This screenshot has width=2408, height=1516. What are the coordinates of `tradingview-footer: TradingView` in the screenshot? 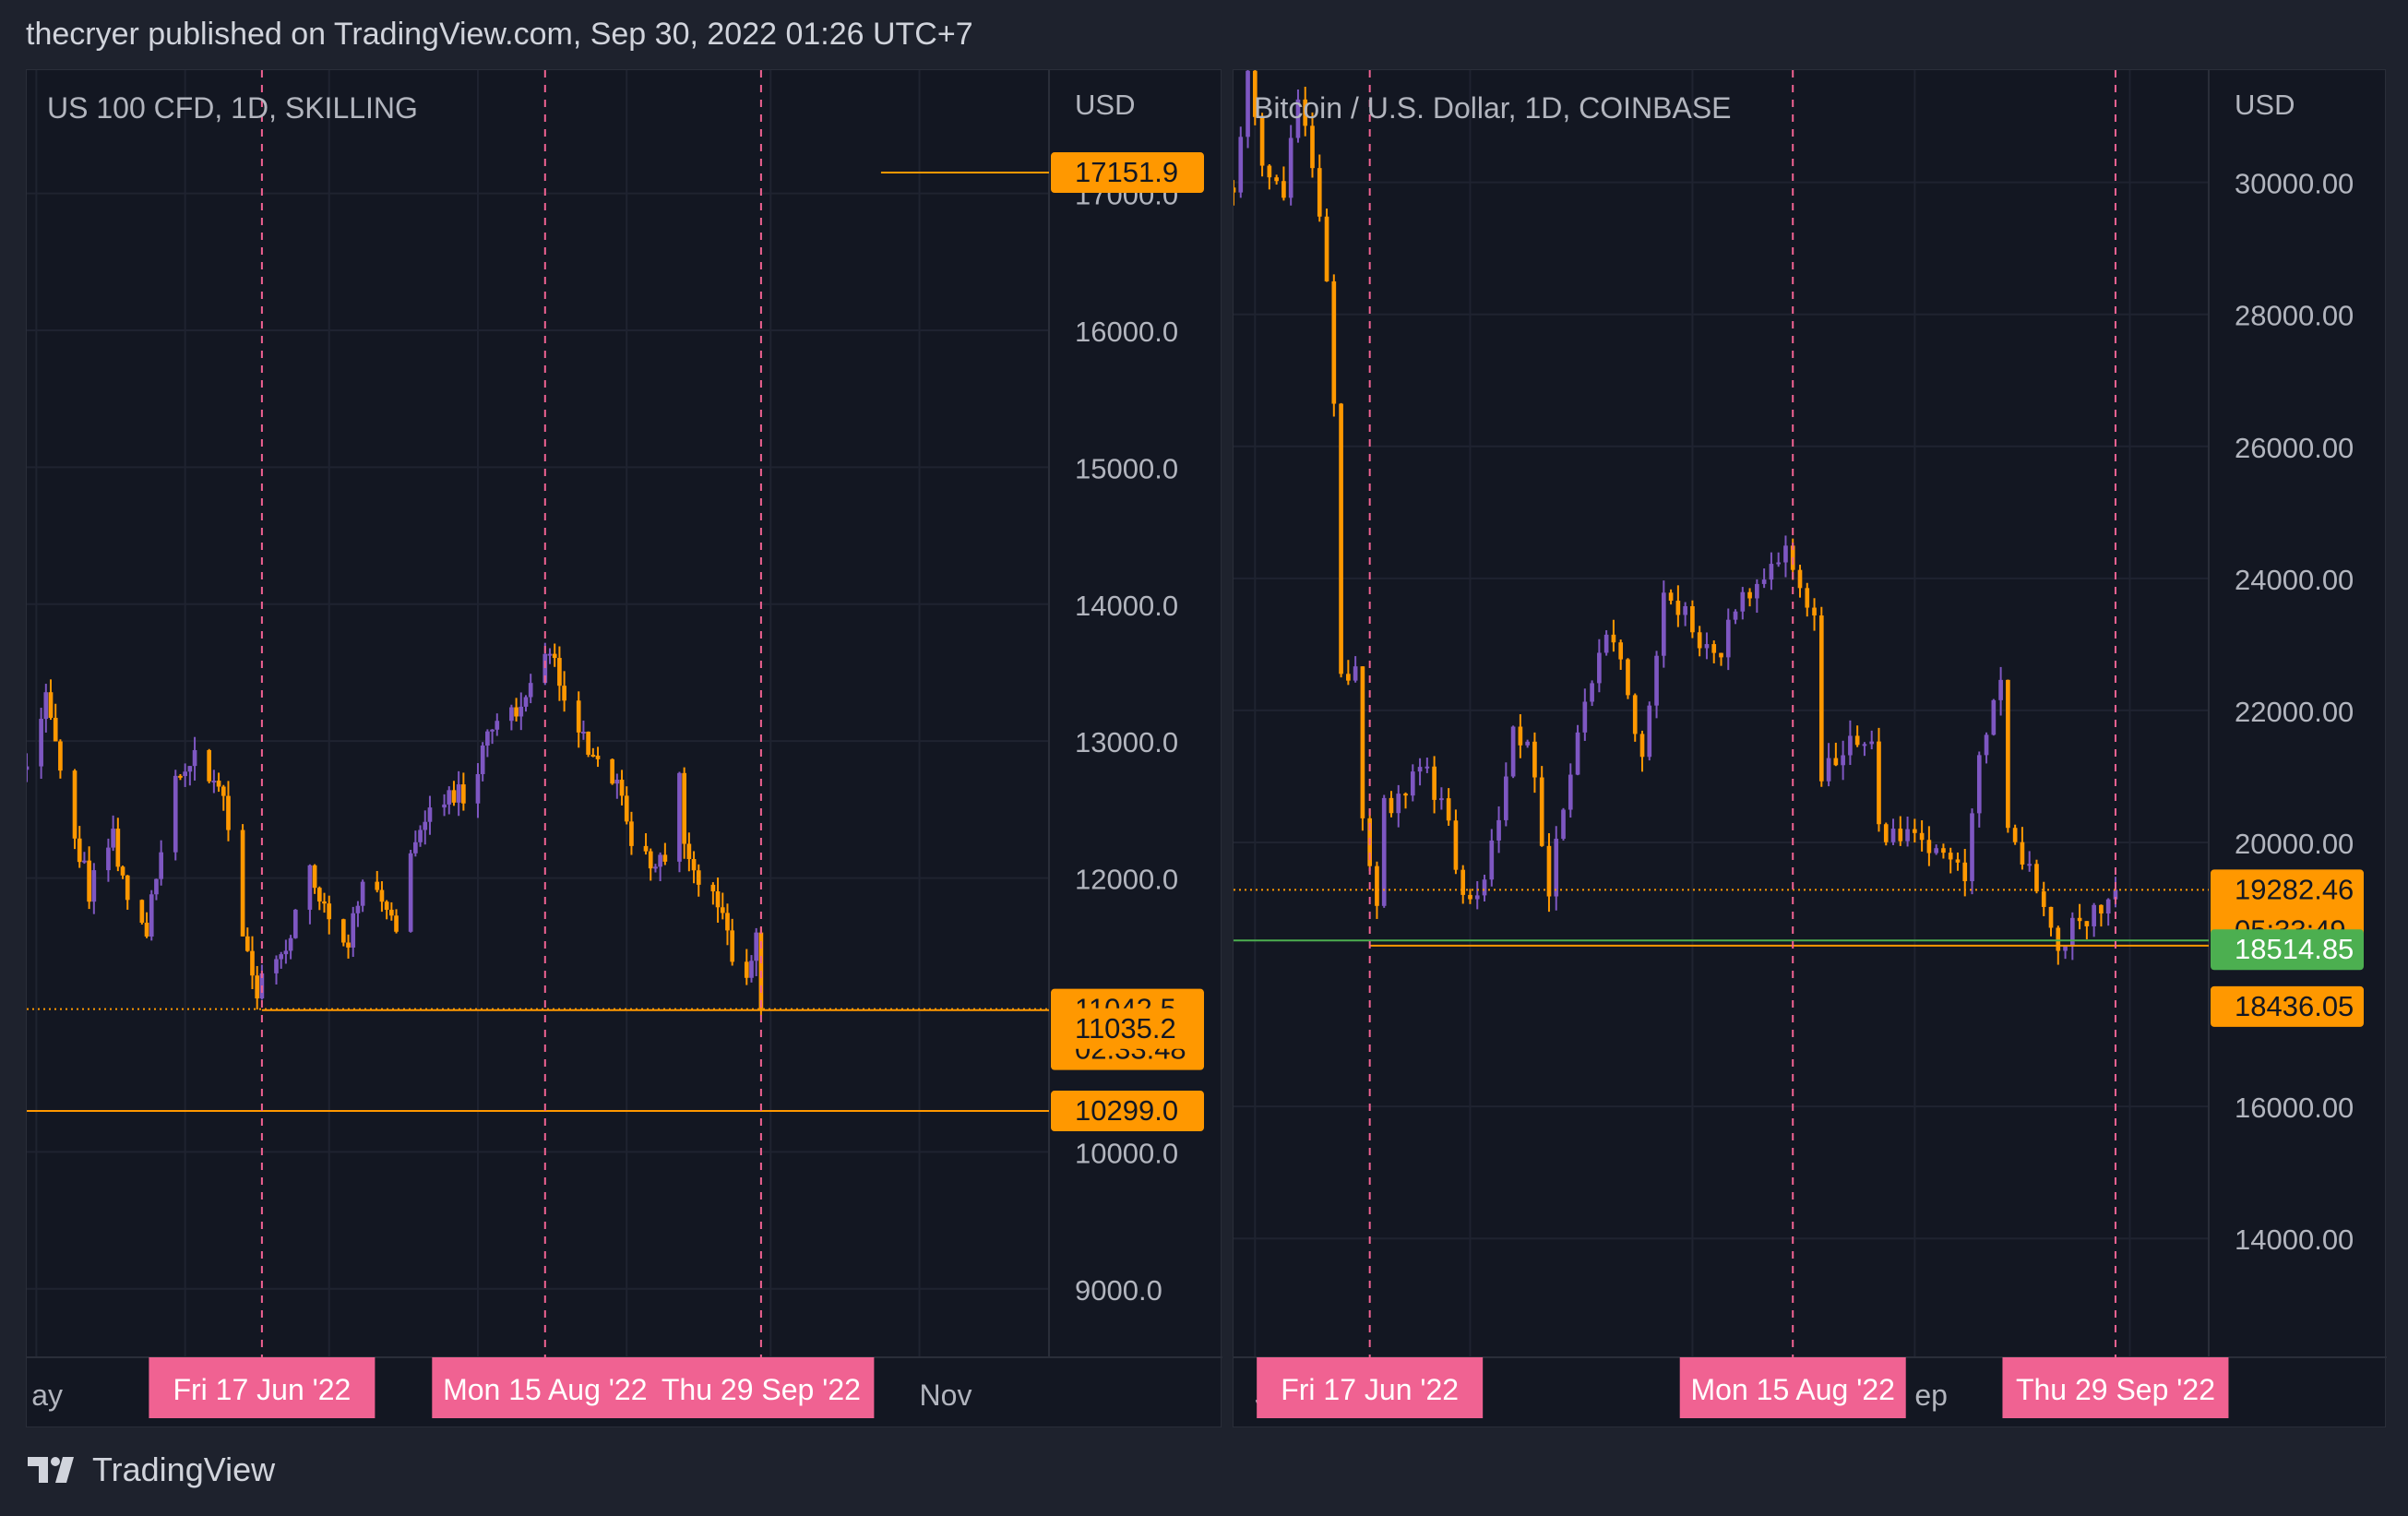 It's located at (150, 1469).